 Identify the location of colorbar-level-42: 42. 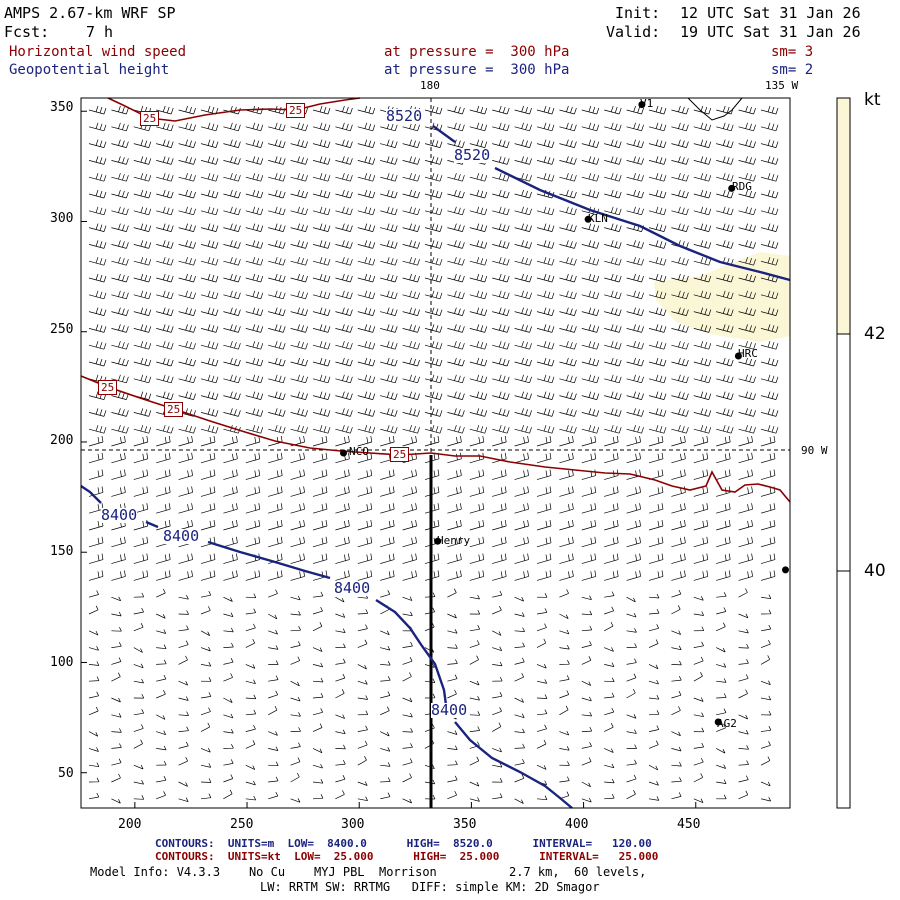
(875, 334).